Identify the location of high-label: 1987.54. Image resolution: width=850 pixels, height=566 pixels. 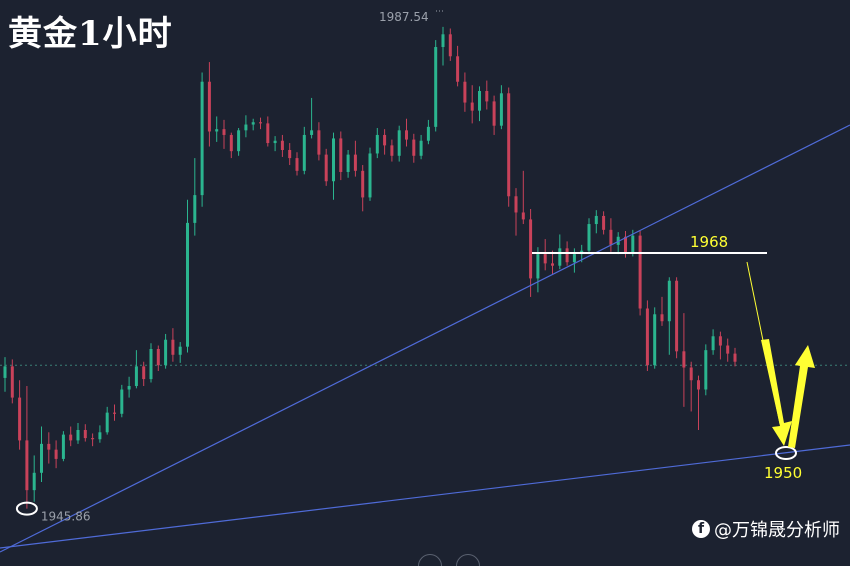
(404, 17).